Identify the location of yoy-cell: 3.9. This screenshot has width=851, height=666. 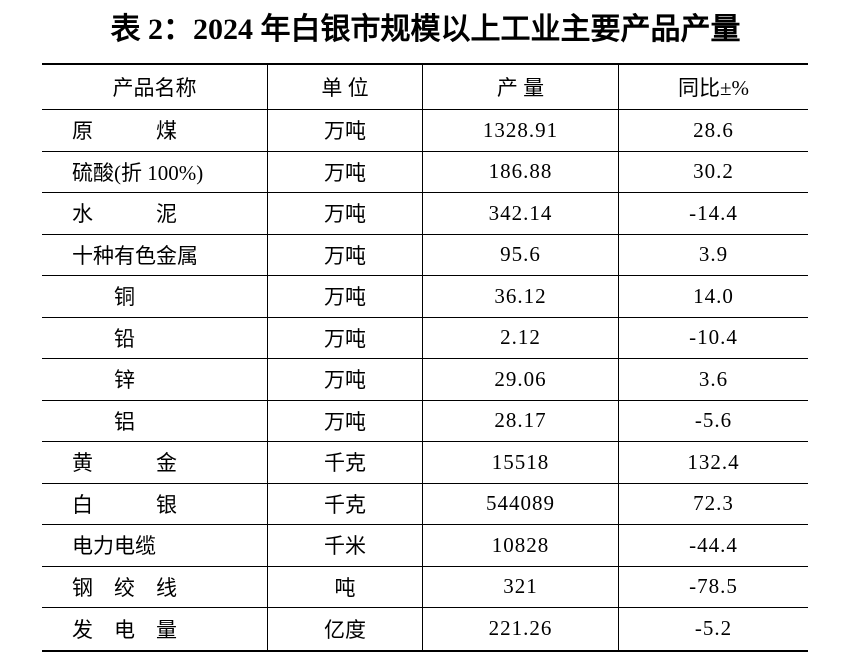
(713, 254).